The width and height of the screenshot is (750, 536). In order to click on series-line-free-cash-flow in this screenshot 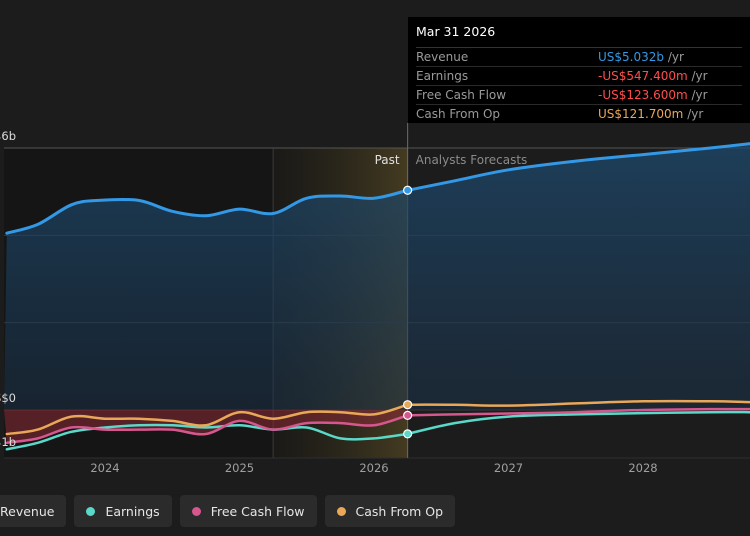, I will do `click(207, 429)`.